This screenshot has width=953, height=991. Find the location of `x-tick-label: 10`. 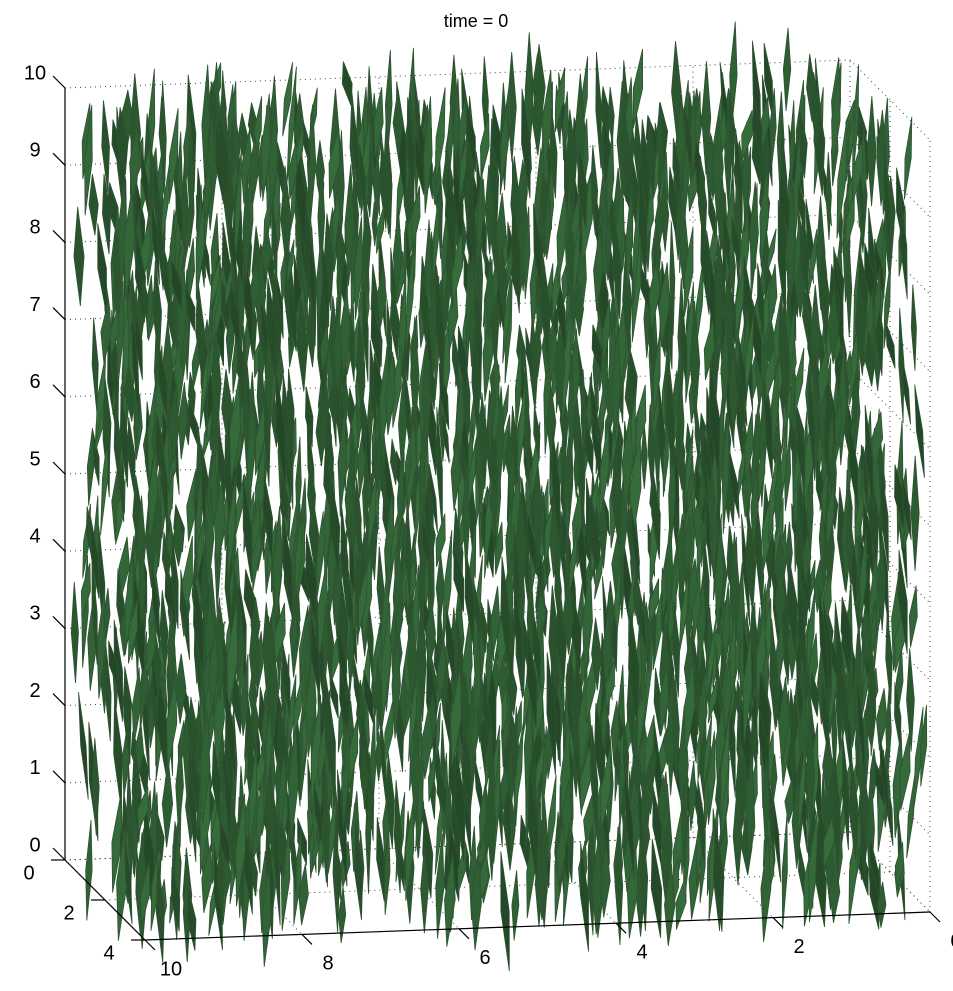

x-tick-label: 10 is located at coordinates (171, 969).